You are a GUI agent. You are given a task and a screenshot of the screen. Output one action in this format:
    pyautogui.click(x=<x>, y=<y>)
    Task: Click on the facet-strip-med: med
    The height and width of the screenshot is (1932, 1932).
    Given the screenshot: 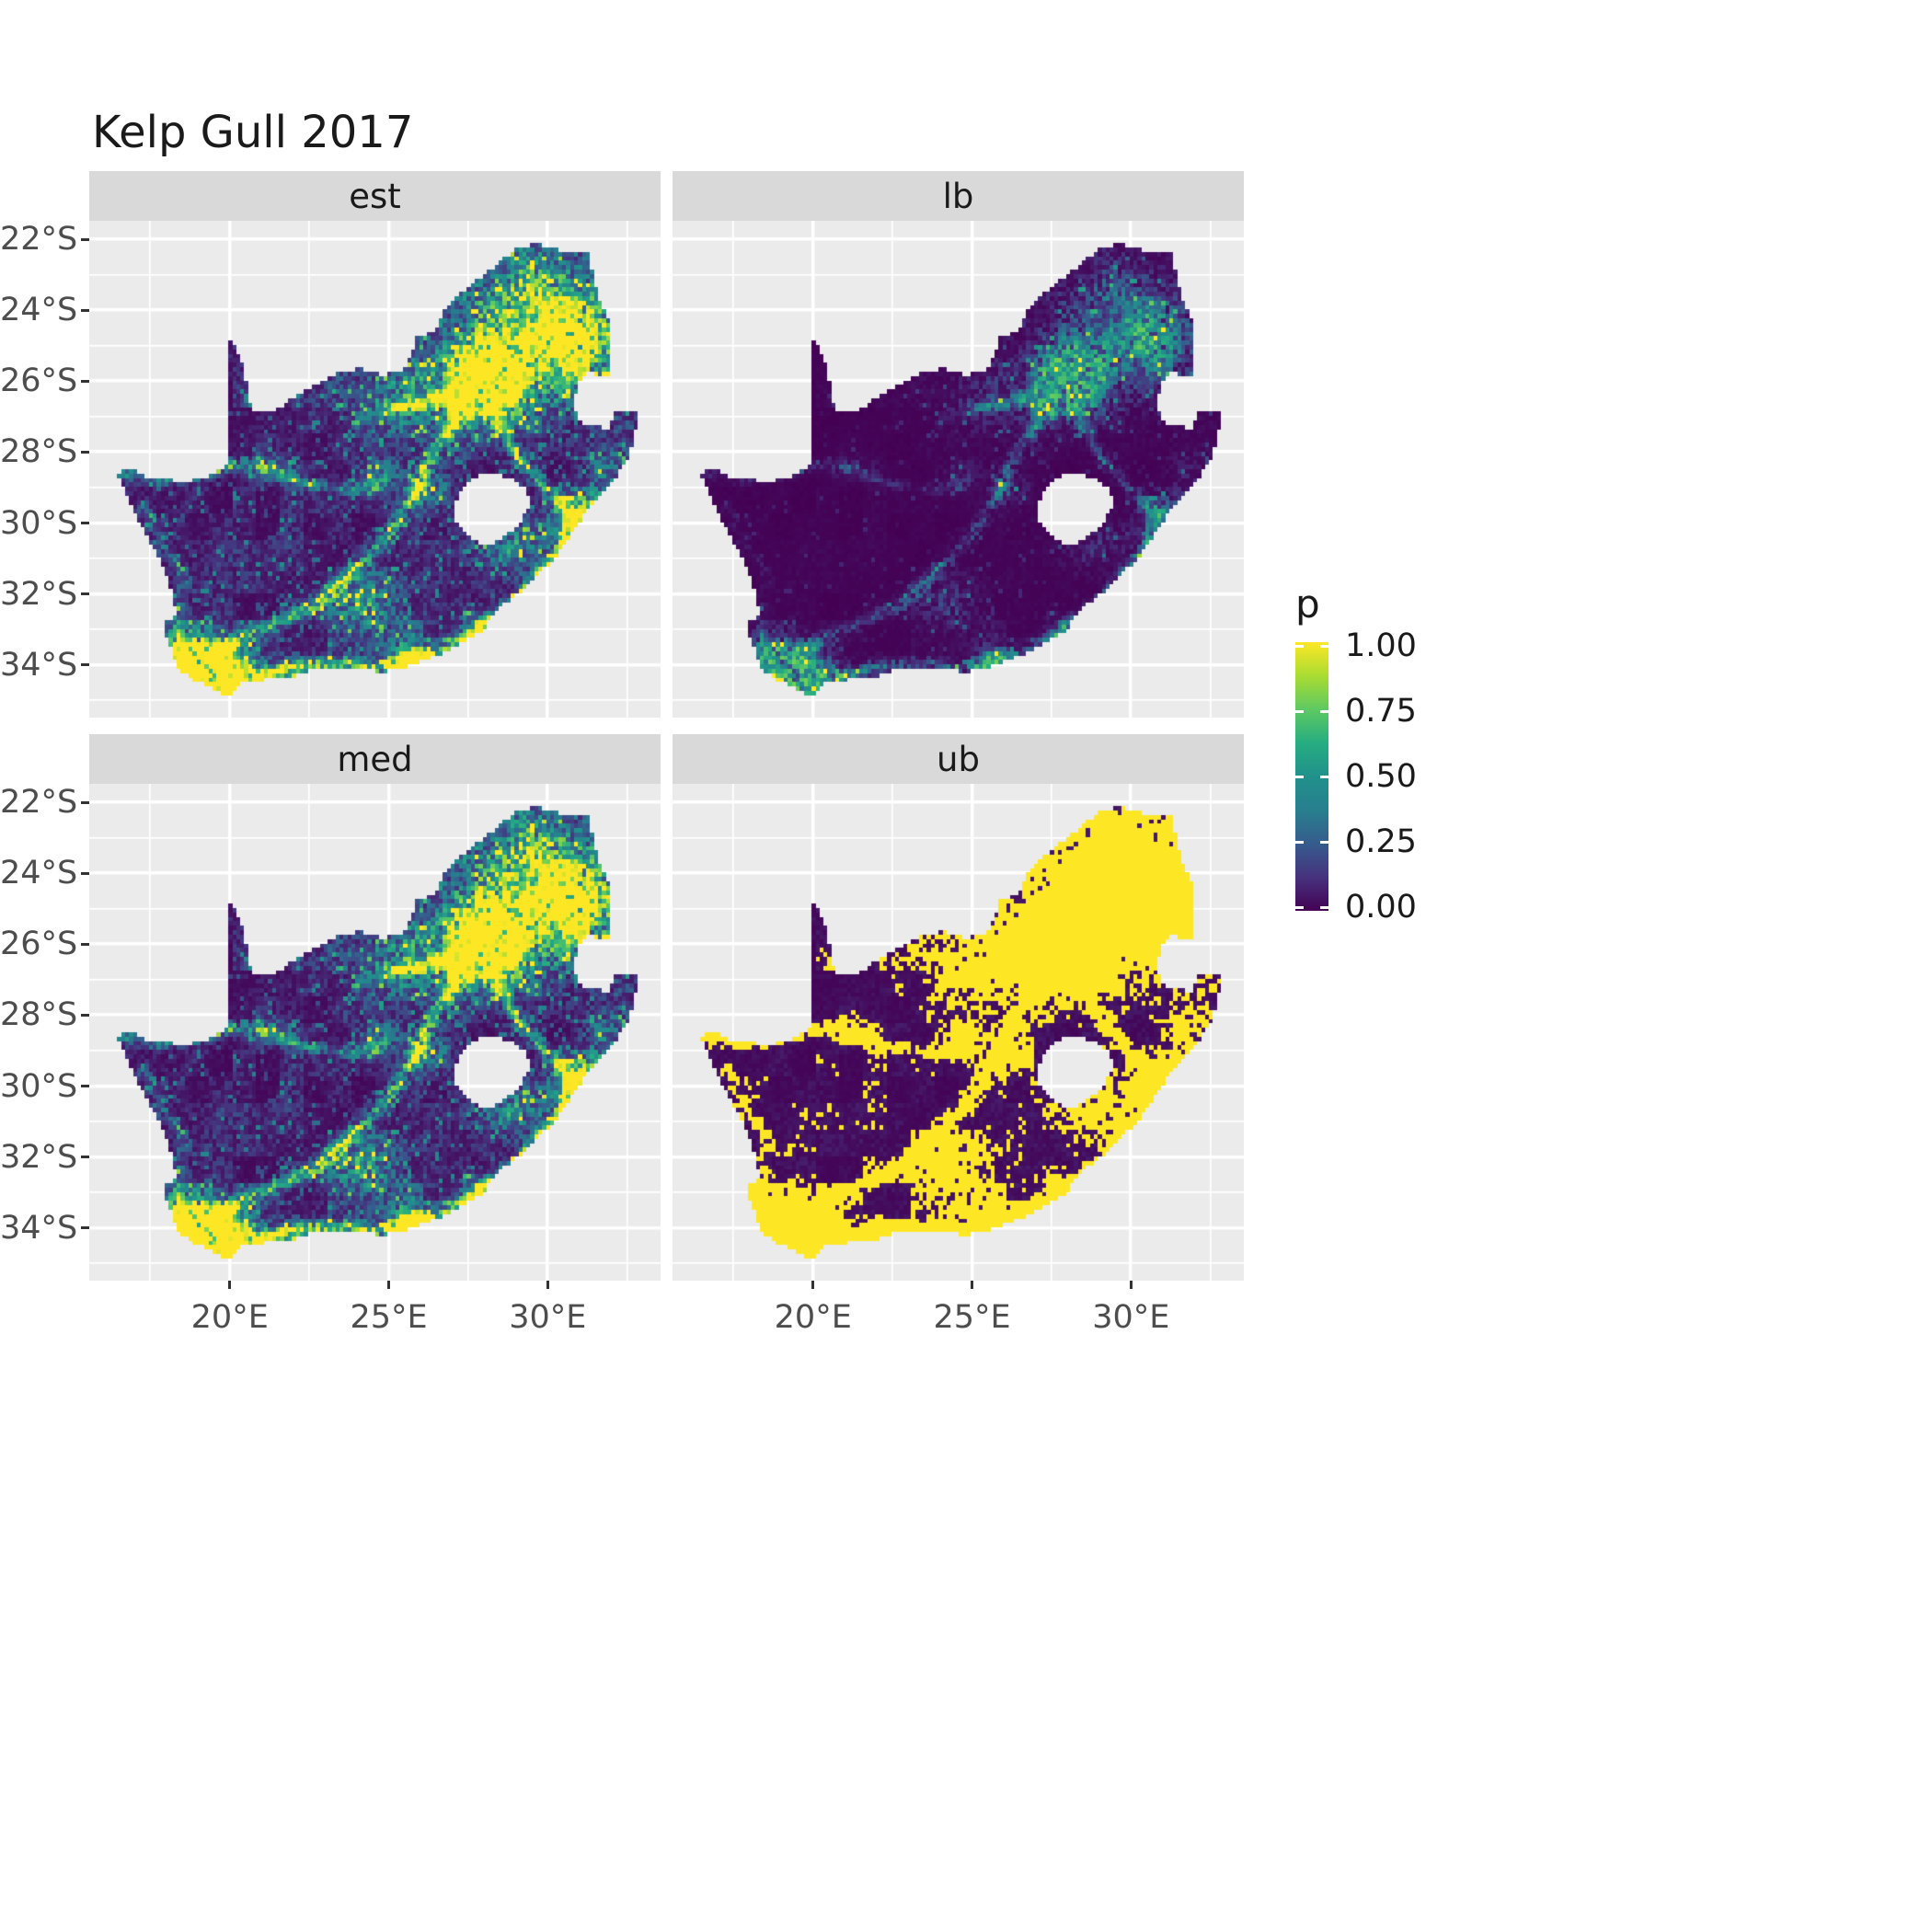 What is the action you would take?
    pyautogui.click(x=375, y=759)
    